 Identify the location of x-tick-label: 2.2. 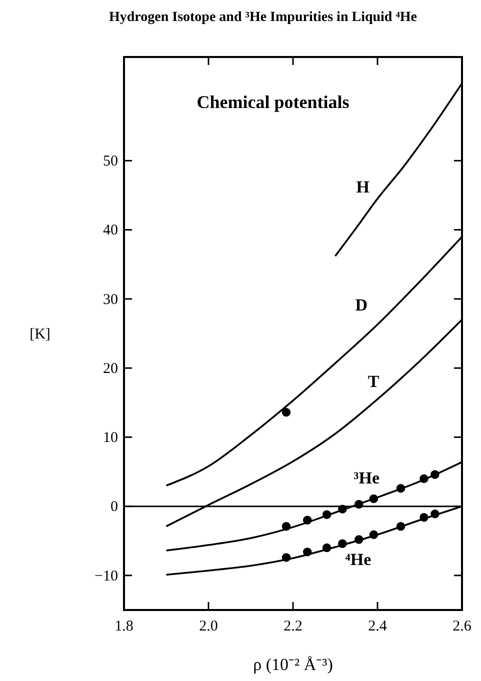
(293, 626).